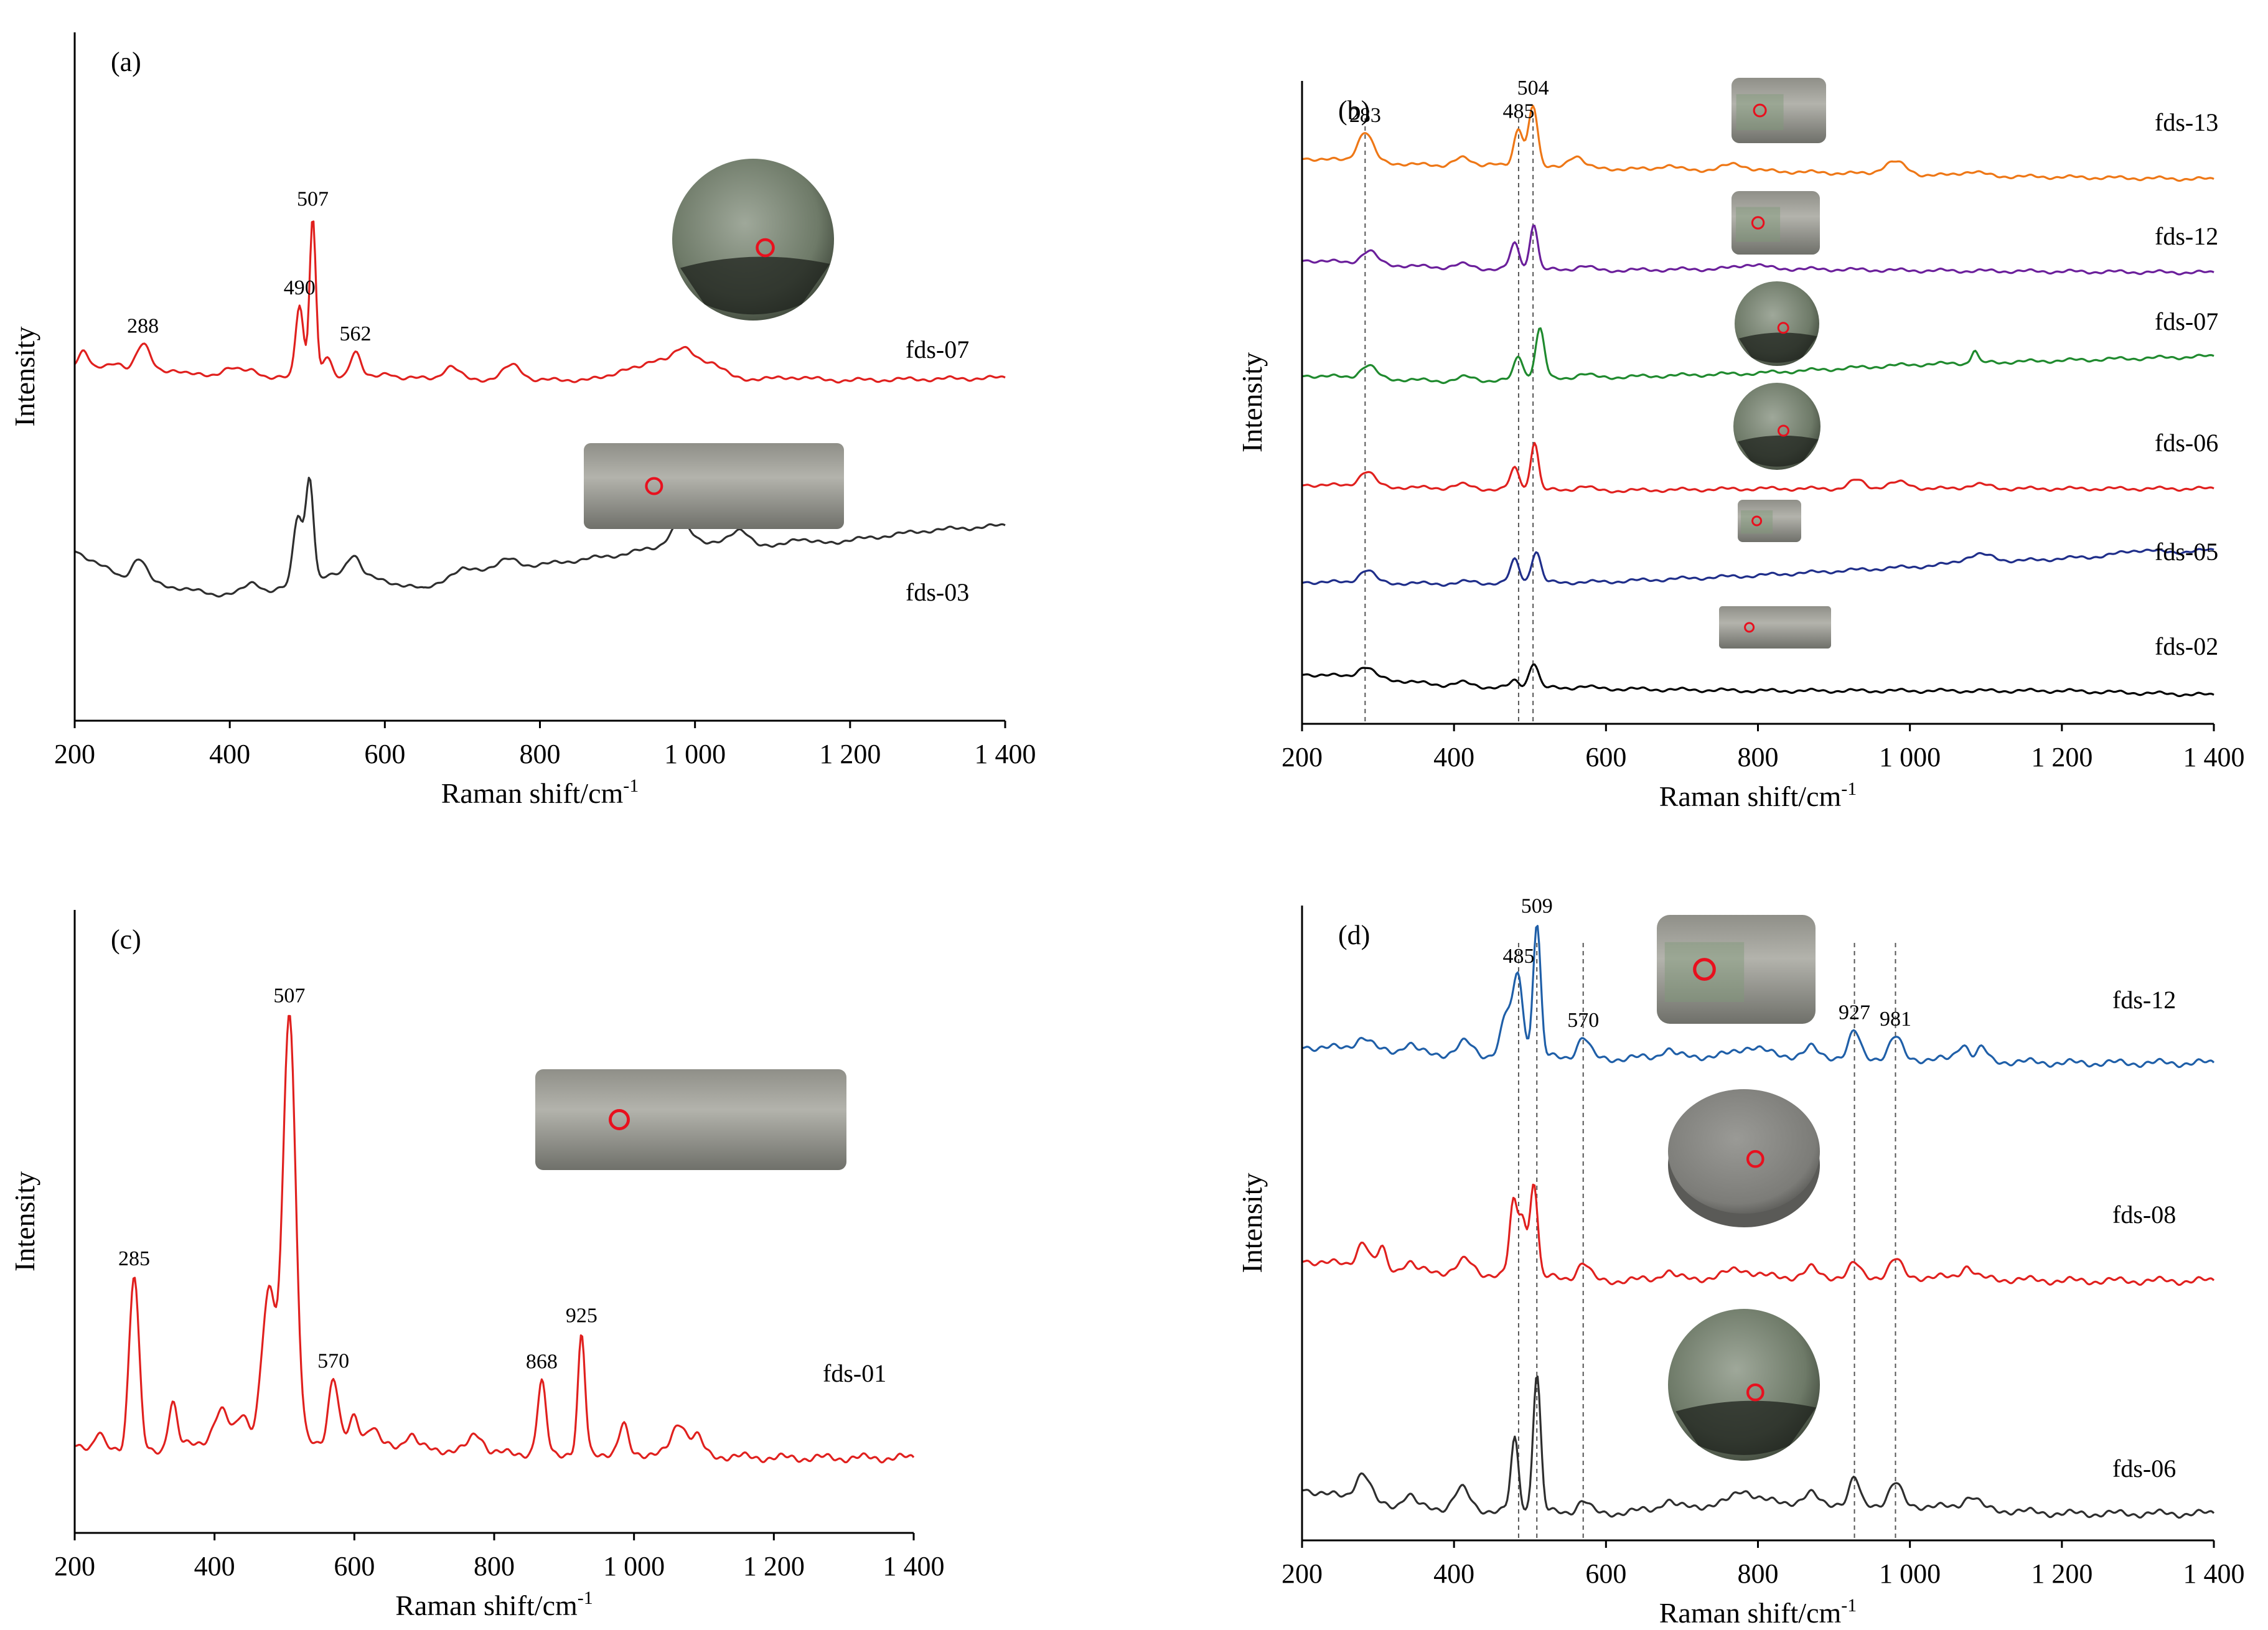 Image resolution: width=2268 pixels, height=1630 pixels. What do you see at coordinates (2144, 1215) in the screenshot?
I see `series-label-fds-08: fds-08` at bounding box center [2144, 1215].